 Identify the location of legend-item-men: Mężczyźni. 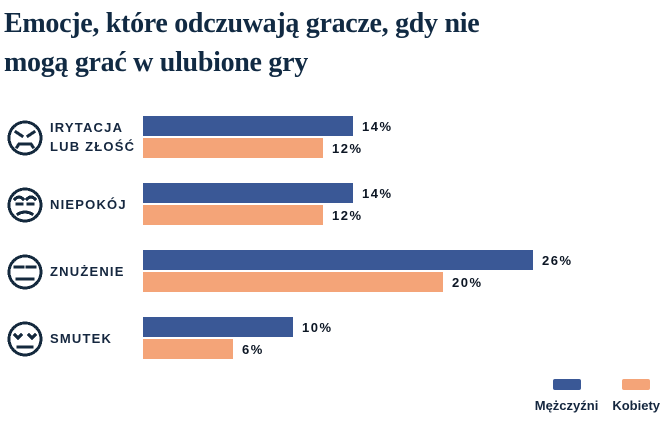
(566, 396).